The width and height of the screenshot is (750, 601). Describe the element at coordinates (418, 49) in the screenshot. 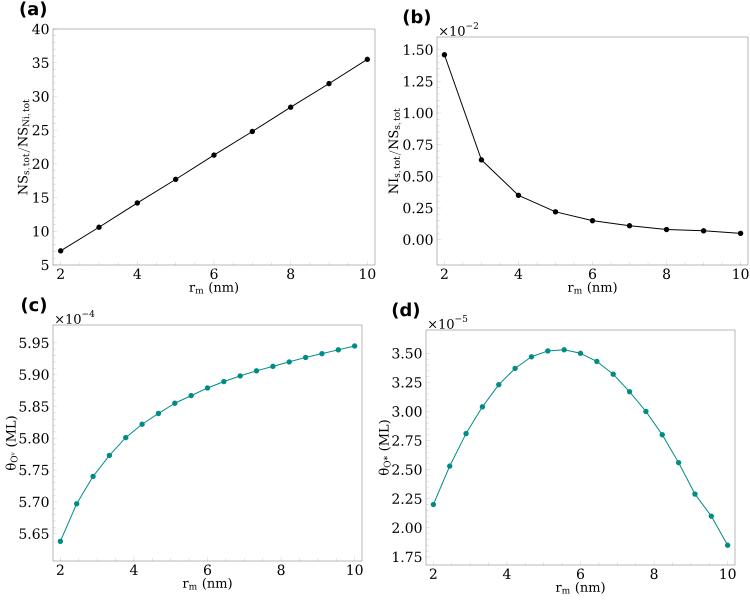

I see `y-tick-label: 1.50` at that location.